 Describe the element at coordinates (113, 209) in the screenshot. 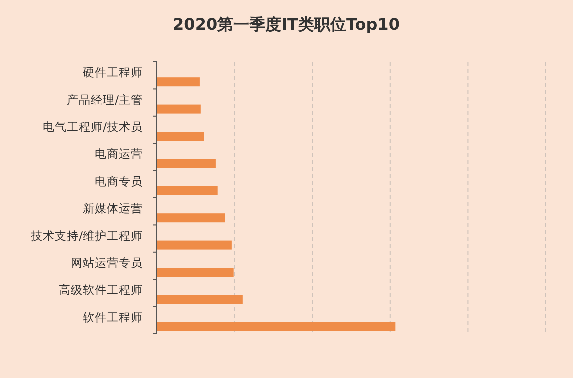

I see `y-tick-label: 新媒体运营` at that location.